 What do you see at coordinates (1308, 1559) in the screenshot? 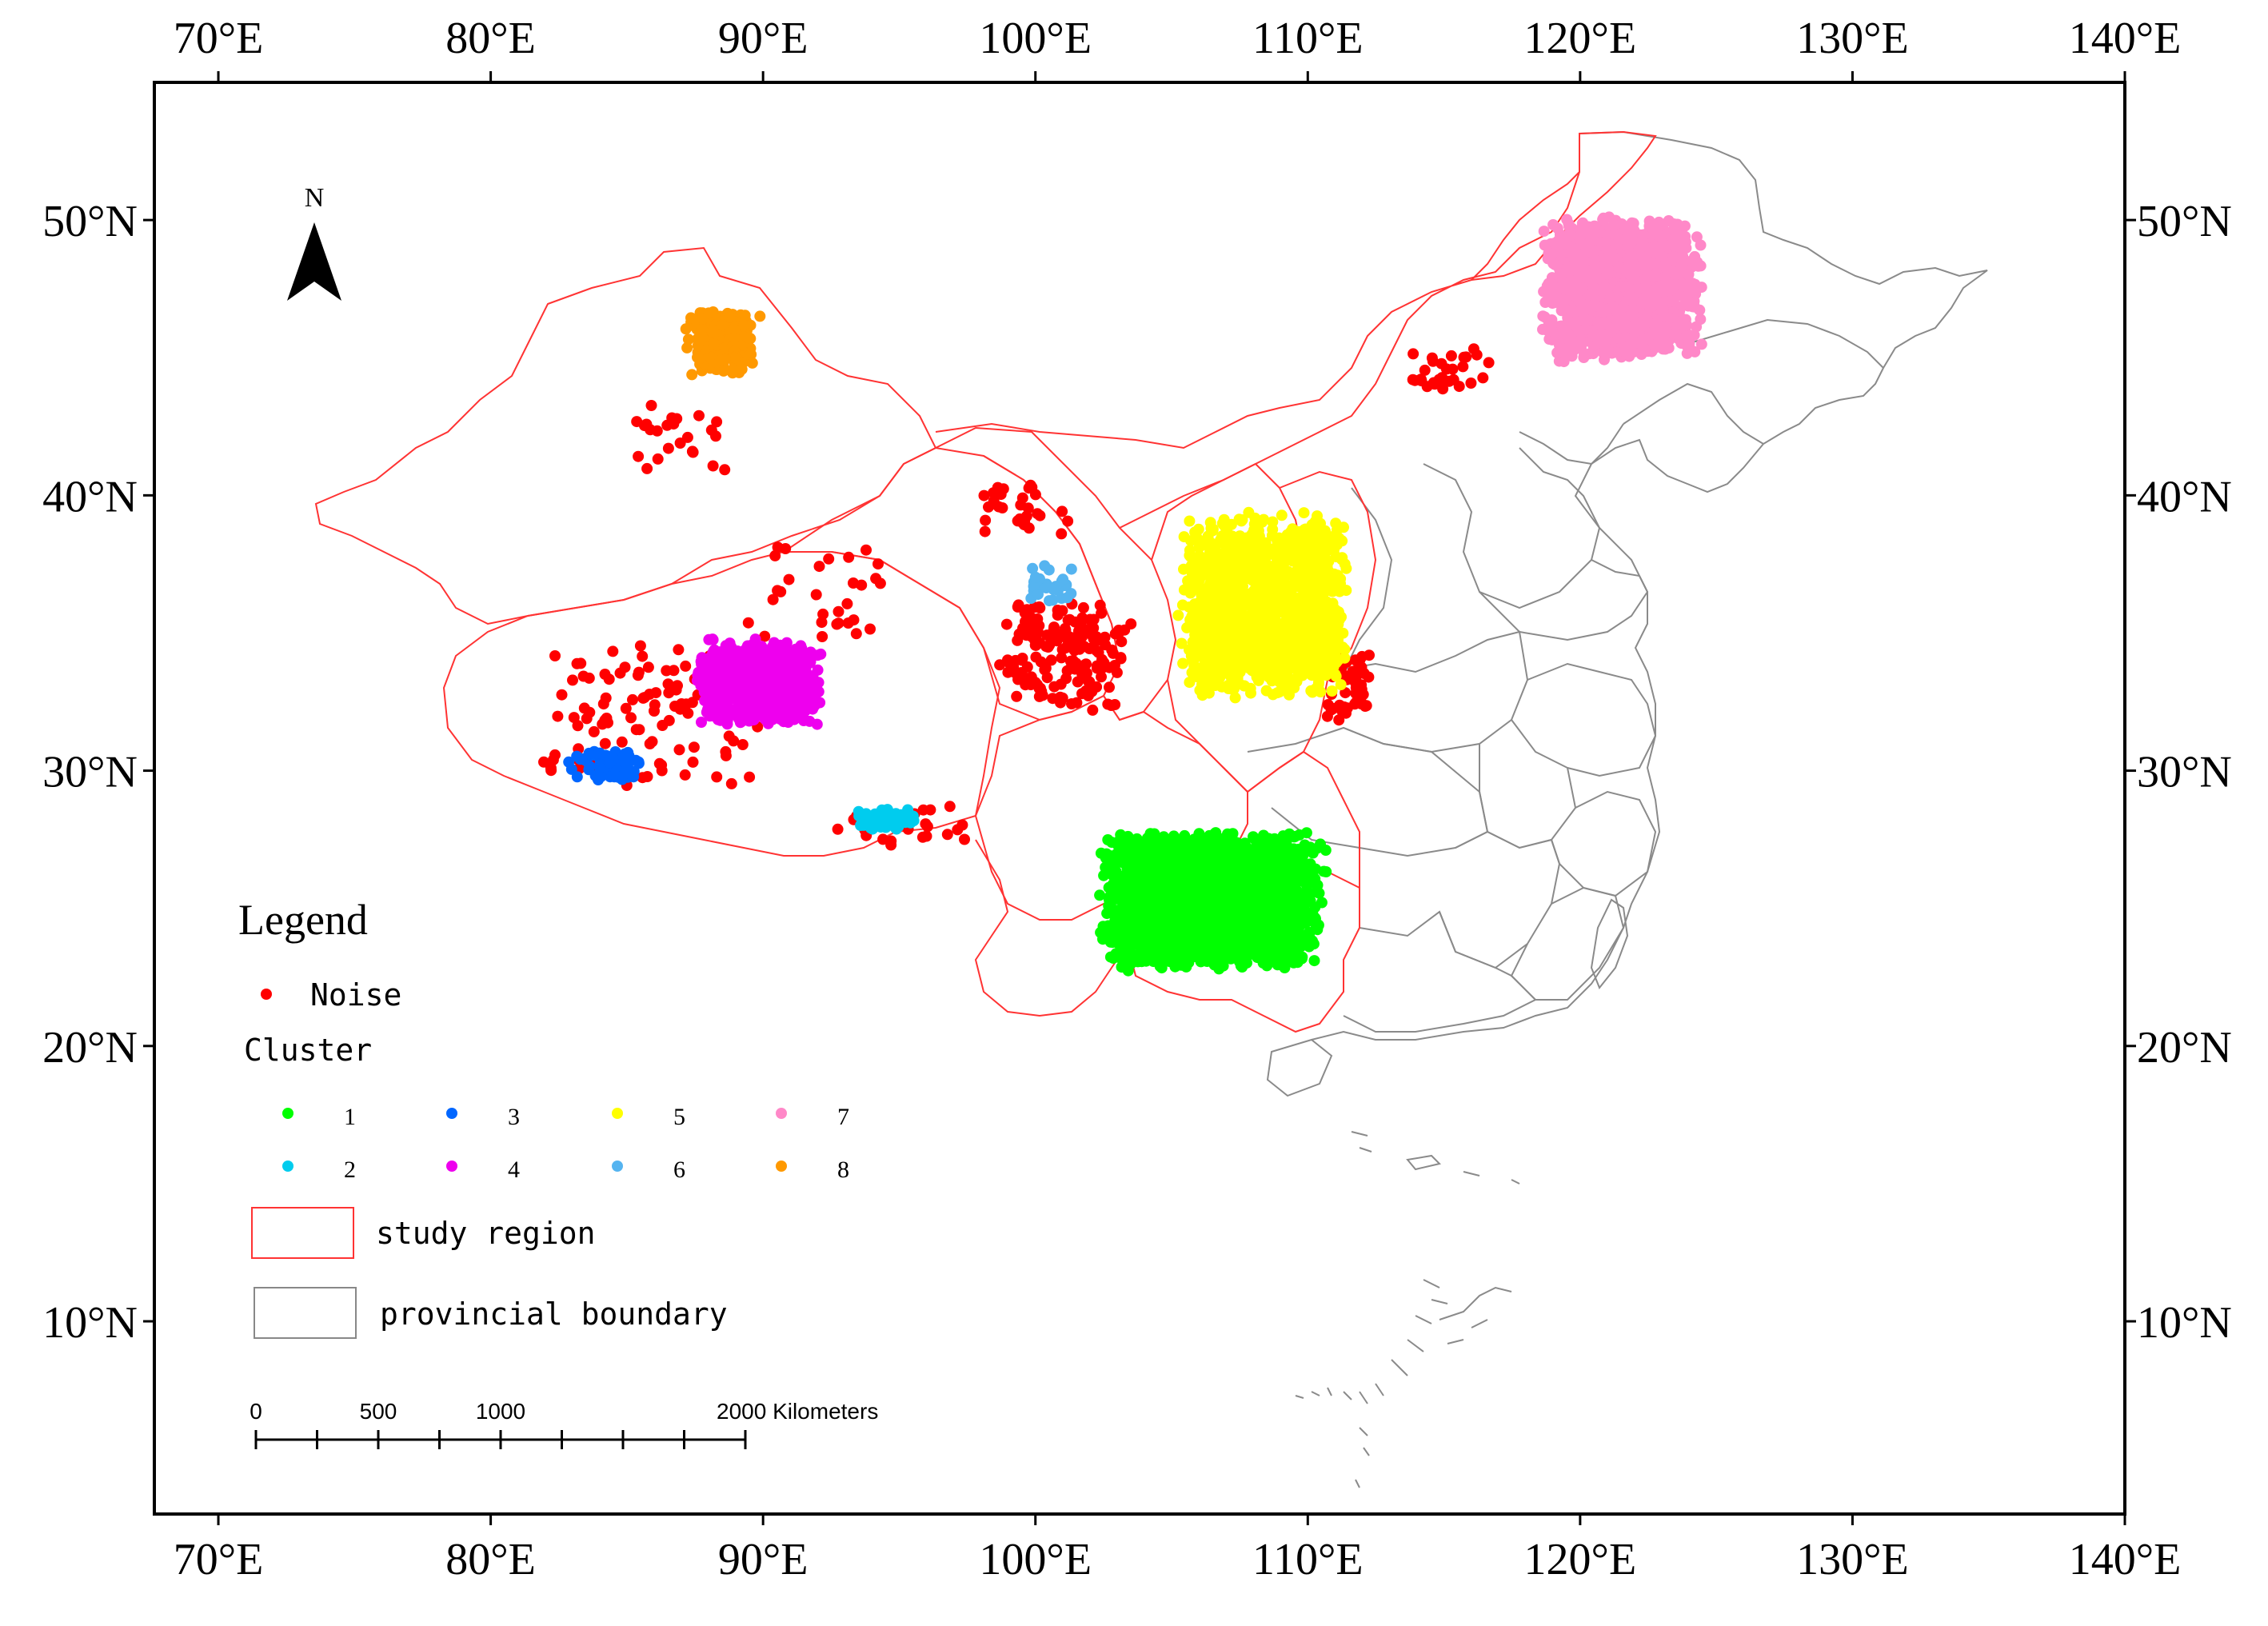
I see `bottom-lon-label: 110°E` at bounding box center [1308, 1559].